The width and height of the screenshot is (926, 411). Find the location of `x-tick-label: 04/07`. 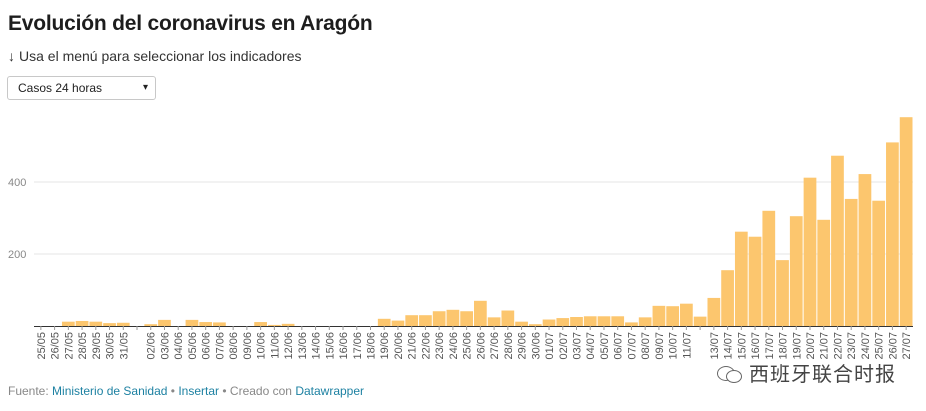

x-tick-label: 04/07 is located at coordinates (591, 346).